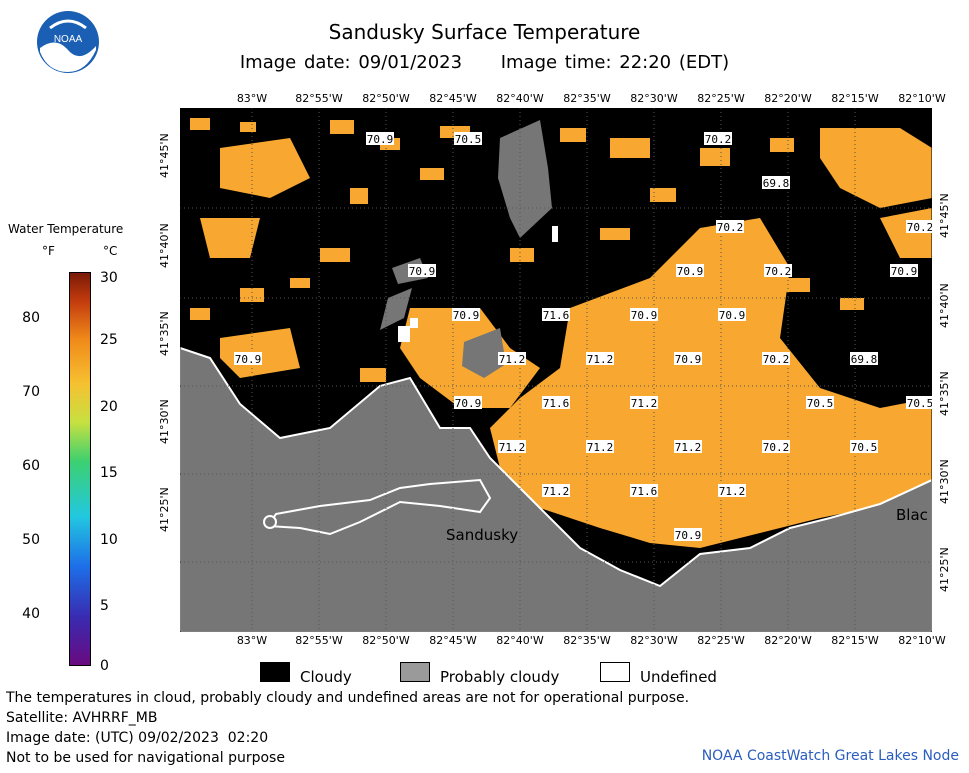 The height and width of the screenshot is (773, 969). Describe the element at coordinates (615, 672) in the screenshot. I see `undefined-swatch` at that location.